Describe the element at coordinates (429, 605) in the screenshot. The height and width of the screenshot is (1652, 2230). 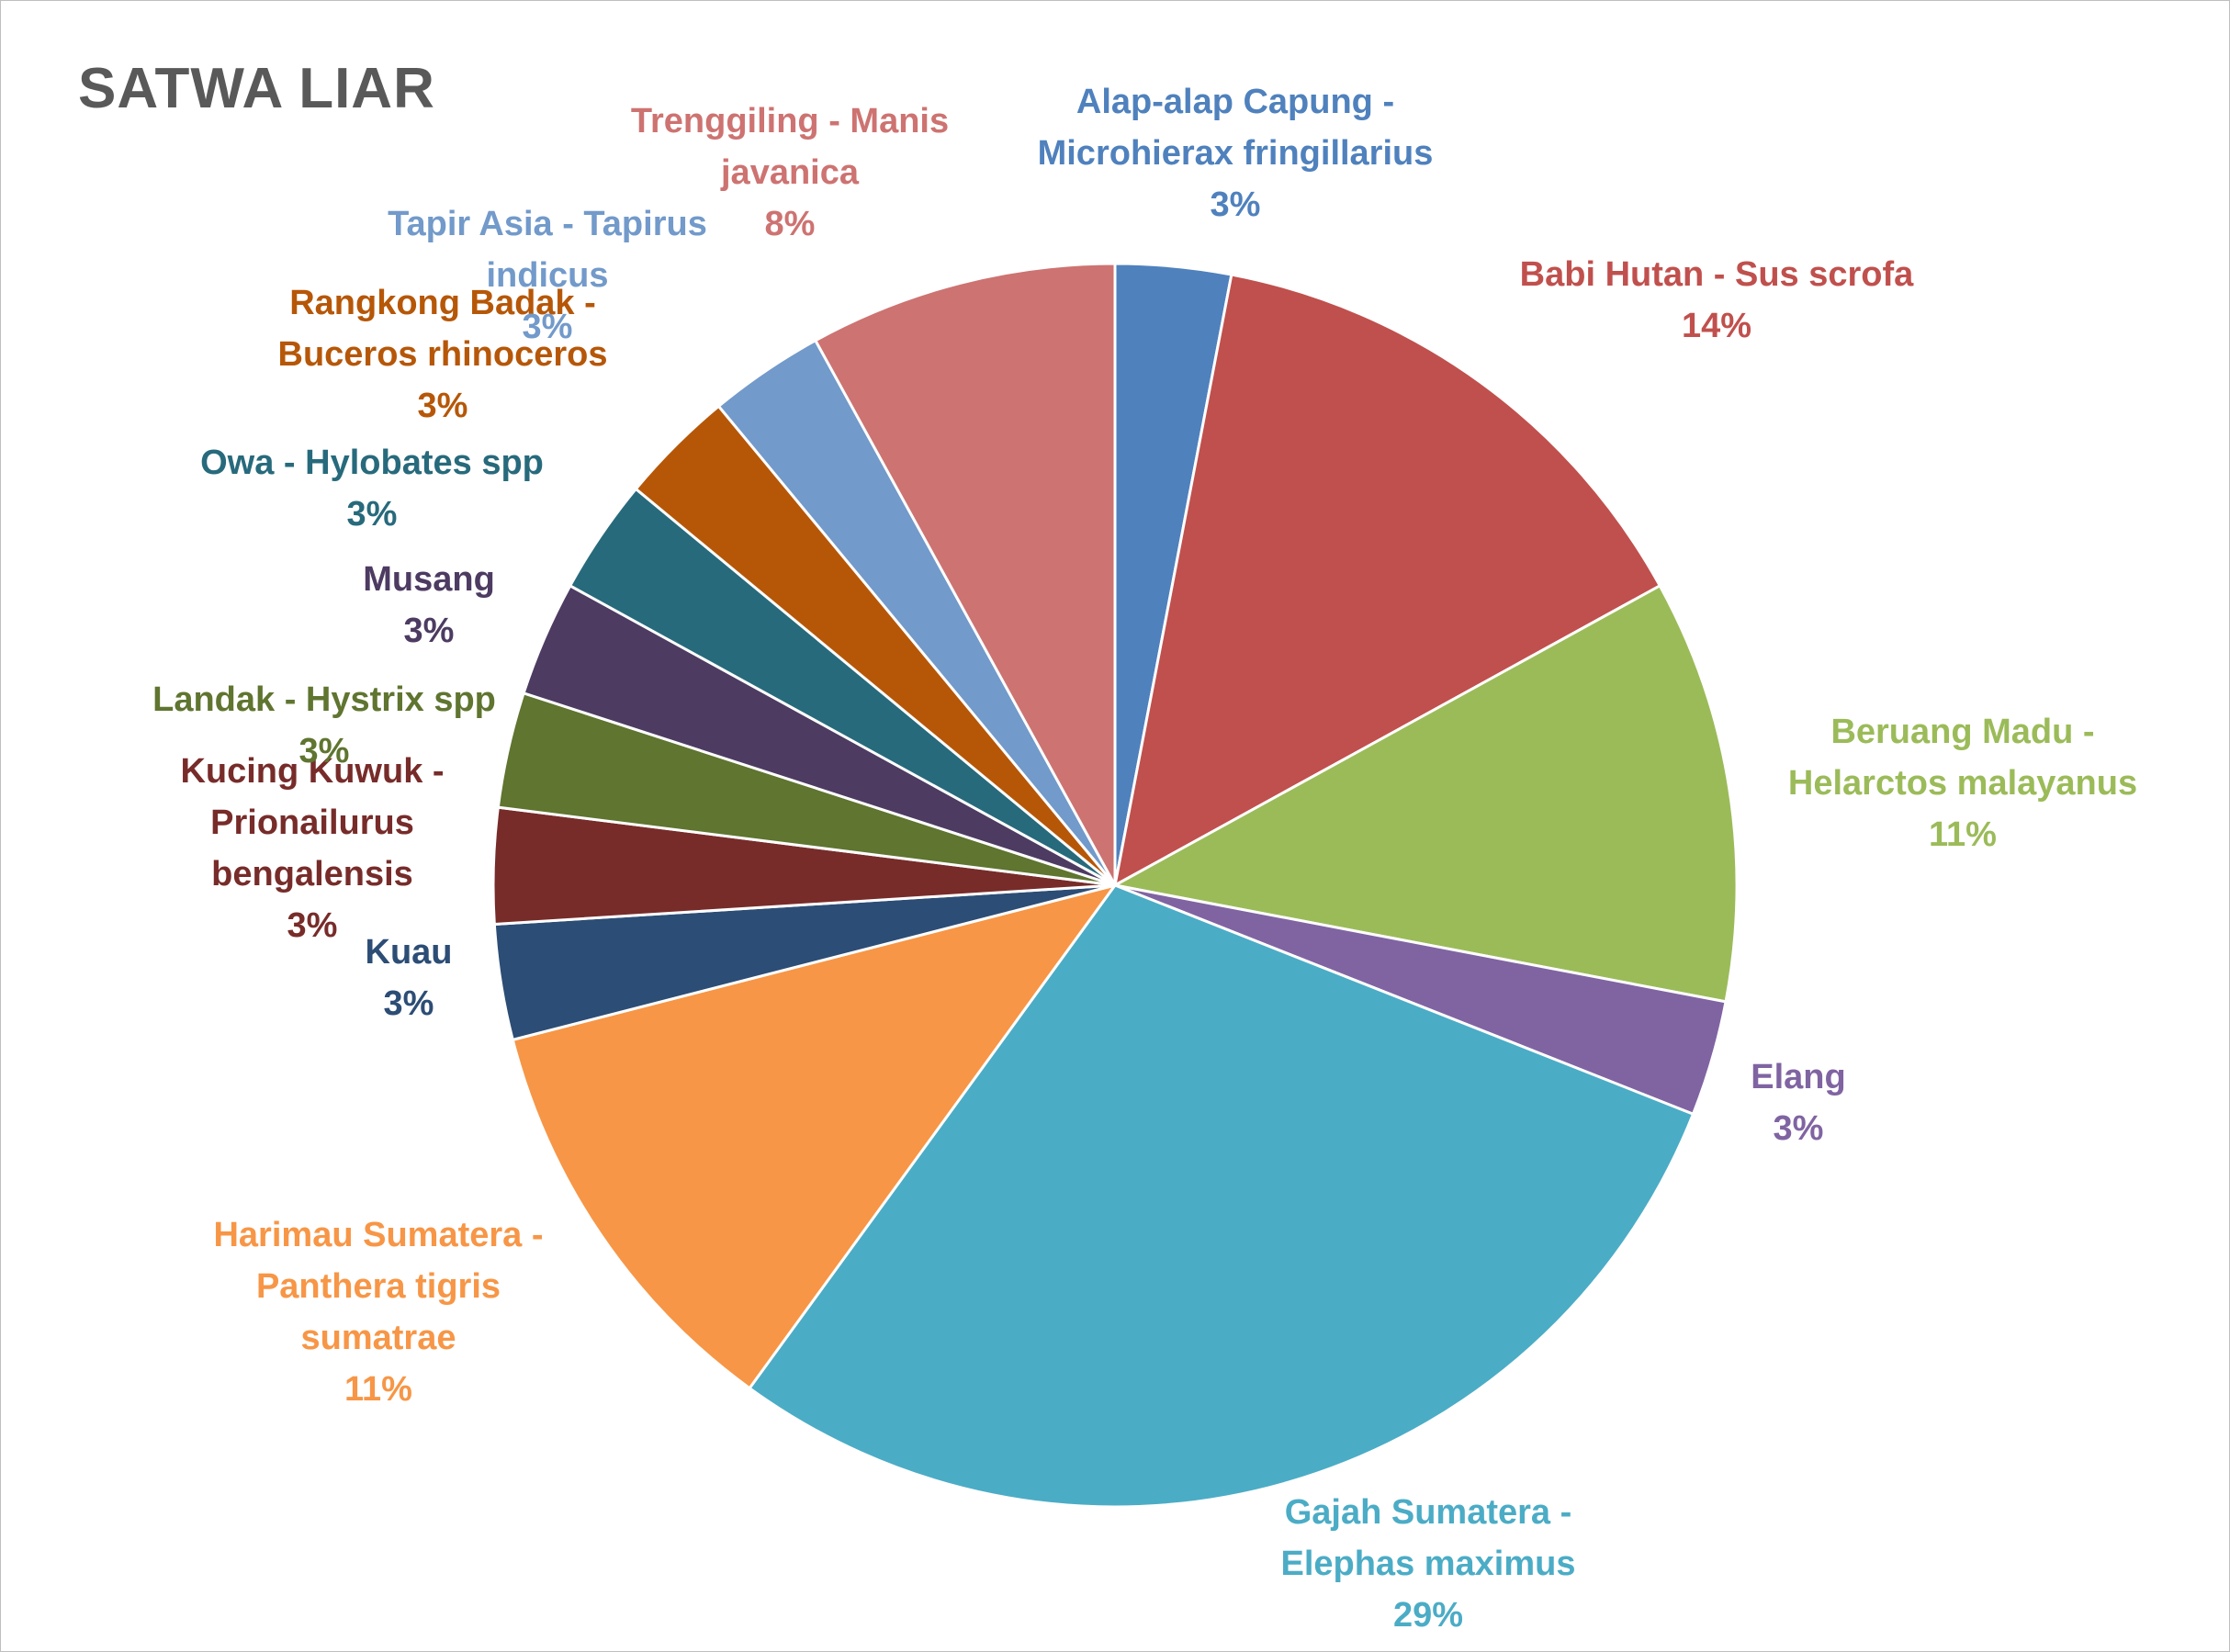
I see `data-label-9: Musang 3%` at that location.